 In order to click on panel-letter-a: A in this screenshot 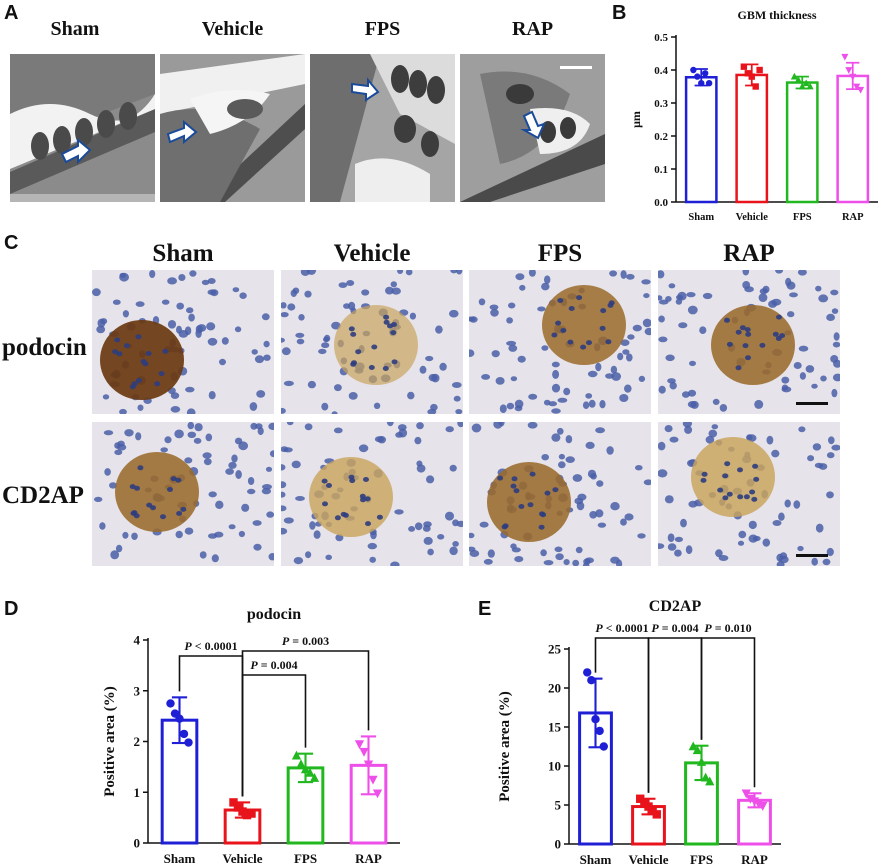, I will do `click(11, 13)`.